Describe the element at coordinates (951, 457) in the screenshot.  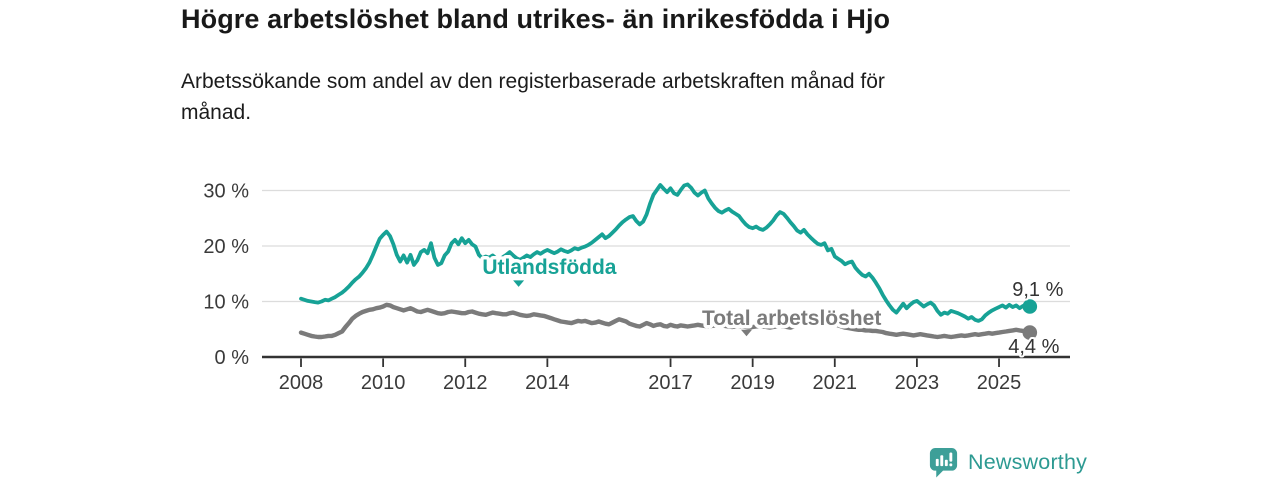
I see `exclamation-stem` at that location.